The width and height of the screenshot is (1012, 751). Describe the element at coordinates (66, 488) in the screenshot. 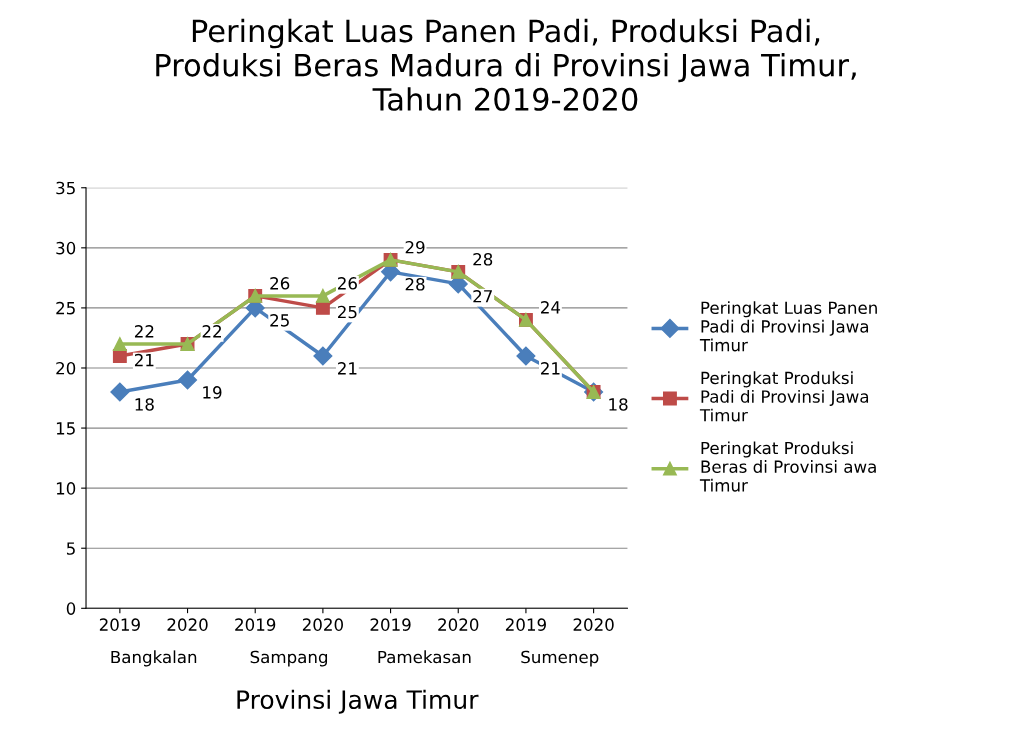

I see `y-tick-label: 10` at that location.